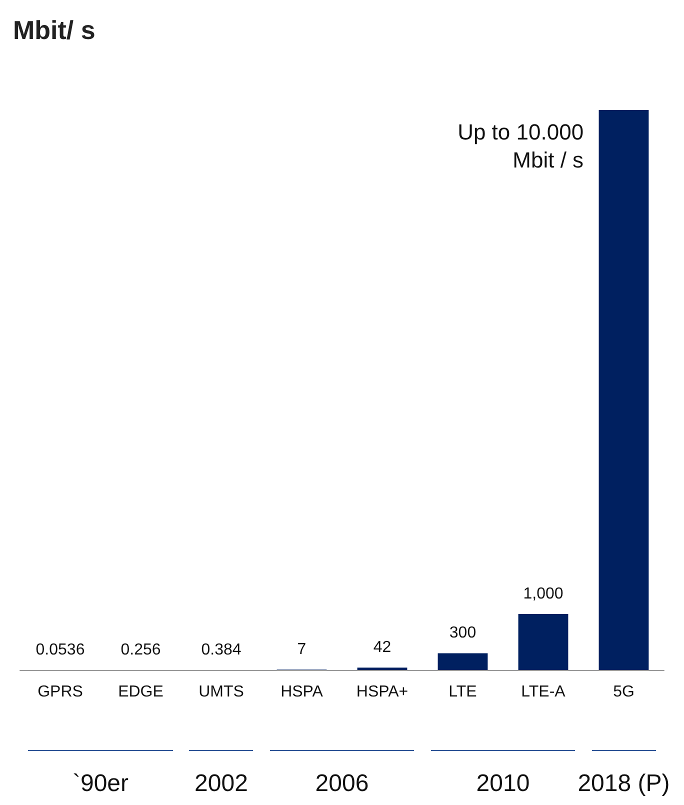 The width and height of the screenshot is (684, 805). Describe the element at coordinates (60, 649) in the screenshot. I see `data-label: 0.0536` at that location.